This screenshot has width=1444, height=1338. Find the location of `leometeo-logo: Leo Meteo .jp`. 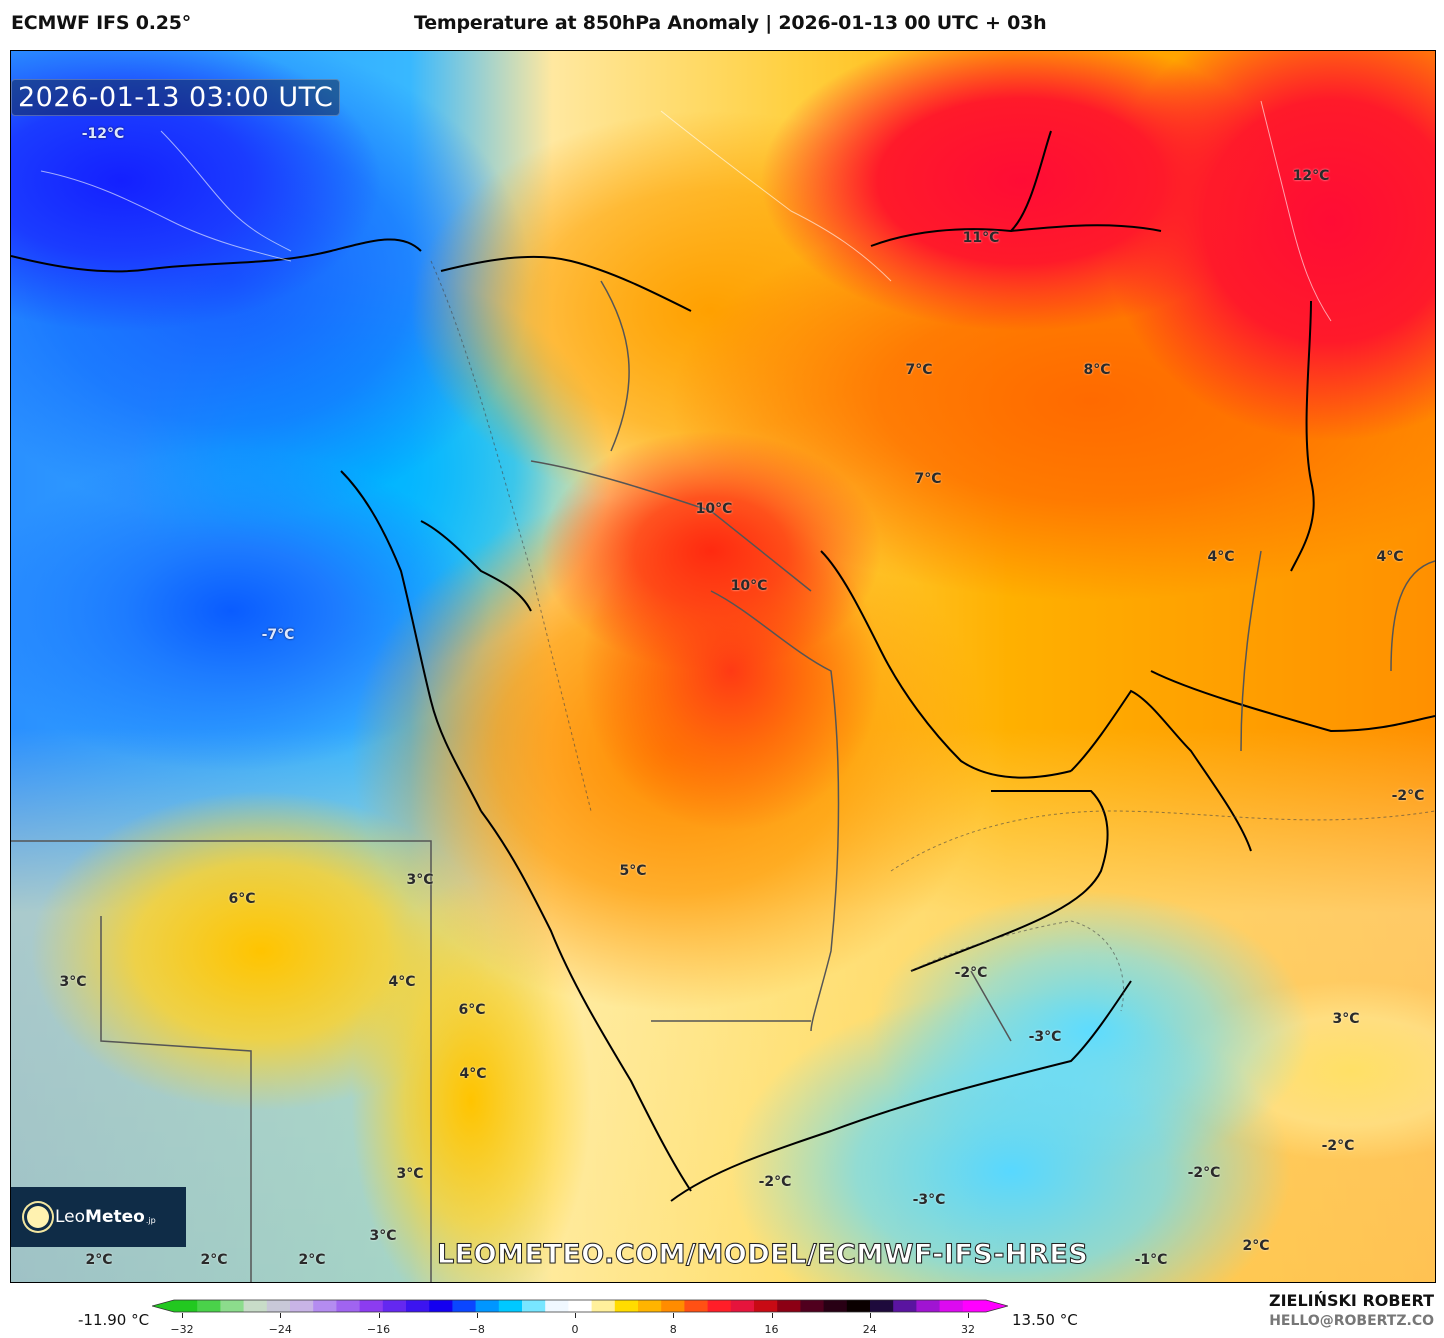

leometeo-logo: Leo Meteo .jp is located at coordinates (98, 1217).